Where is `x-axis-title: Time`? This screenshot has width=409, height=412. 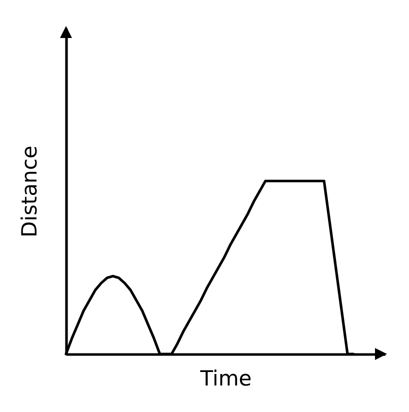 x-axis-title: Time is located at coordinates (225, 378).